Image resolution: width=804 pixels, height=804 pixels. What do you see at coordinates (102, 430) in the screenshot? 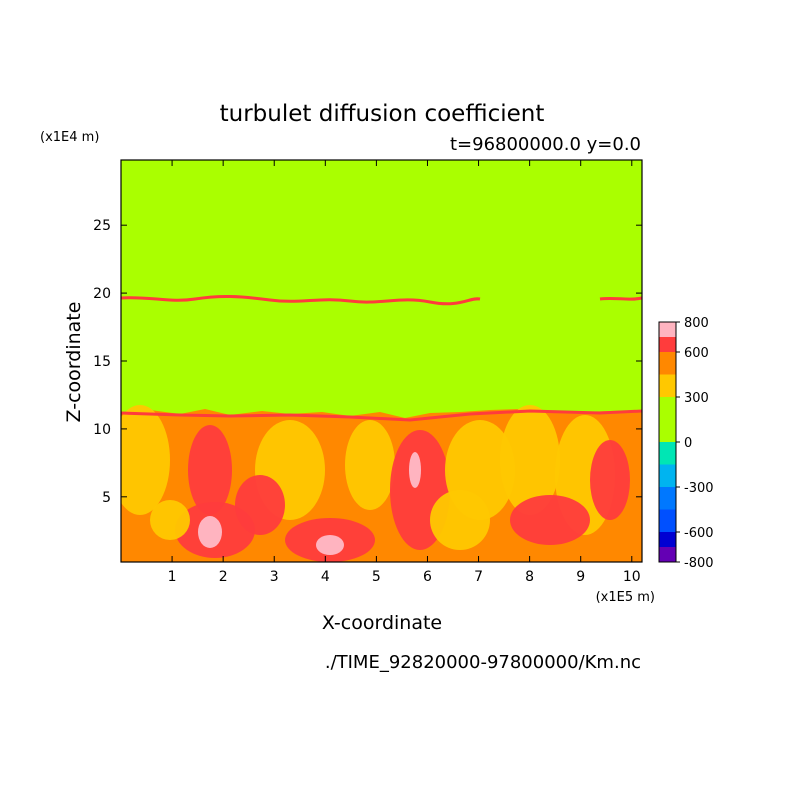
I see `y-tick-label: 10` at bounding box center [102, 430].